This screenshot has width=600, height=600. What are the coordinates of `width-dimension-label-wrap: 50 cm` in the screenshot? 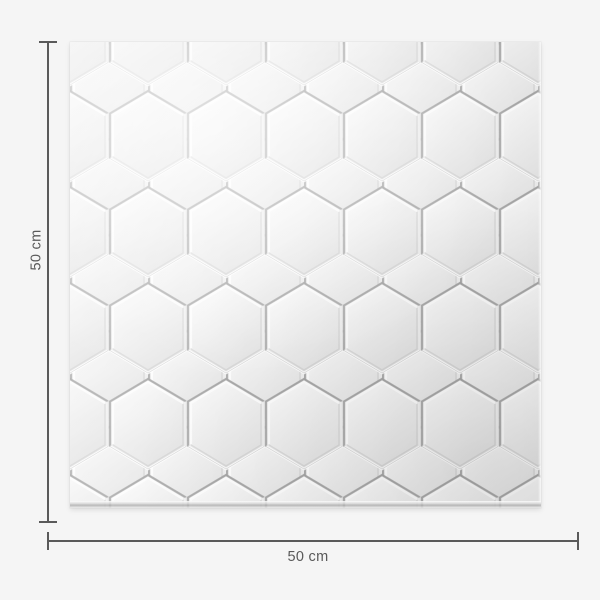 It's located at (300, 552).